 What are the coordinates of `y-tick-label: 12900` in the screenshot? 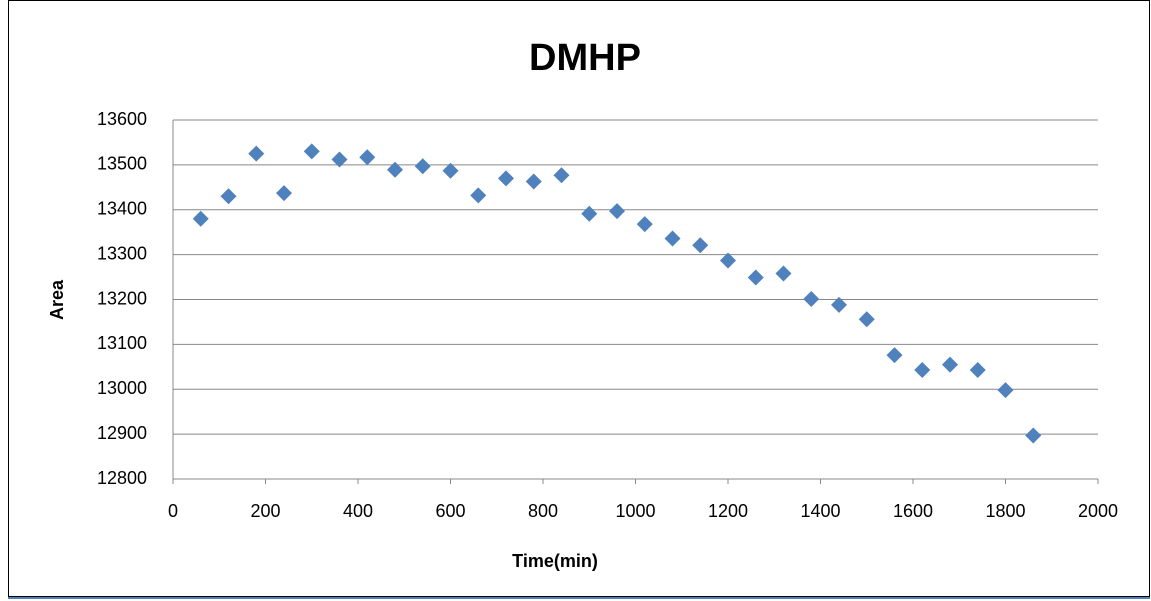 It's located at (122, 433).